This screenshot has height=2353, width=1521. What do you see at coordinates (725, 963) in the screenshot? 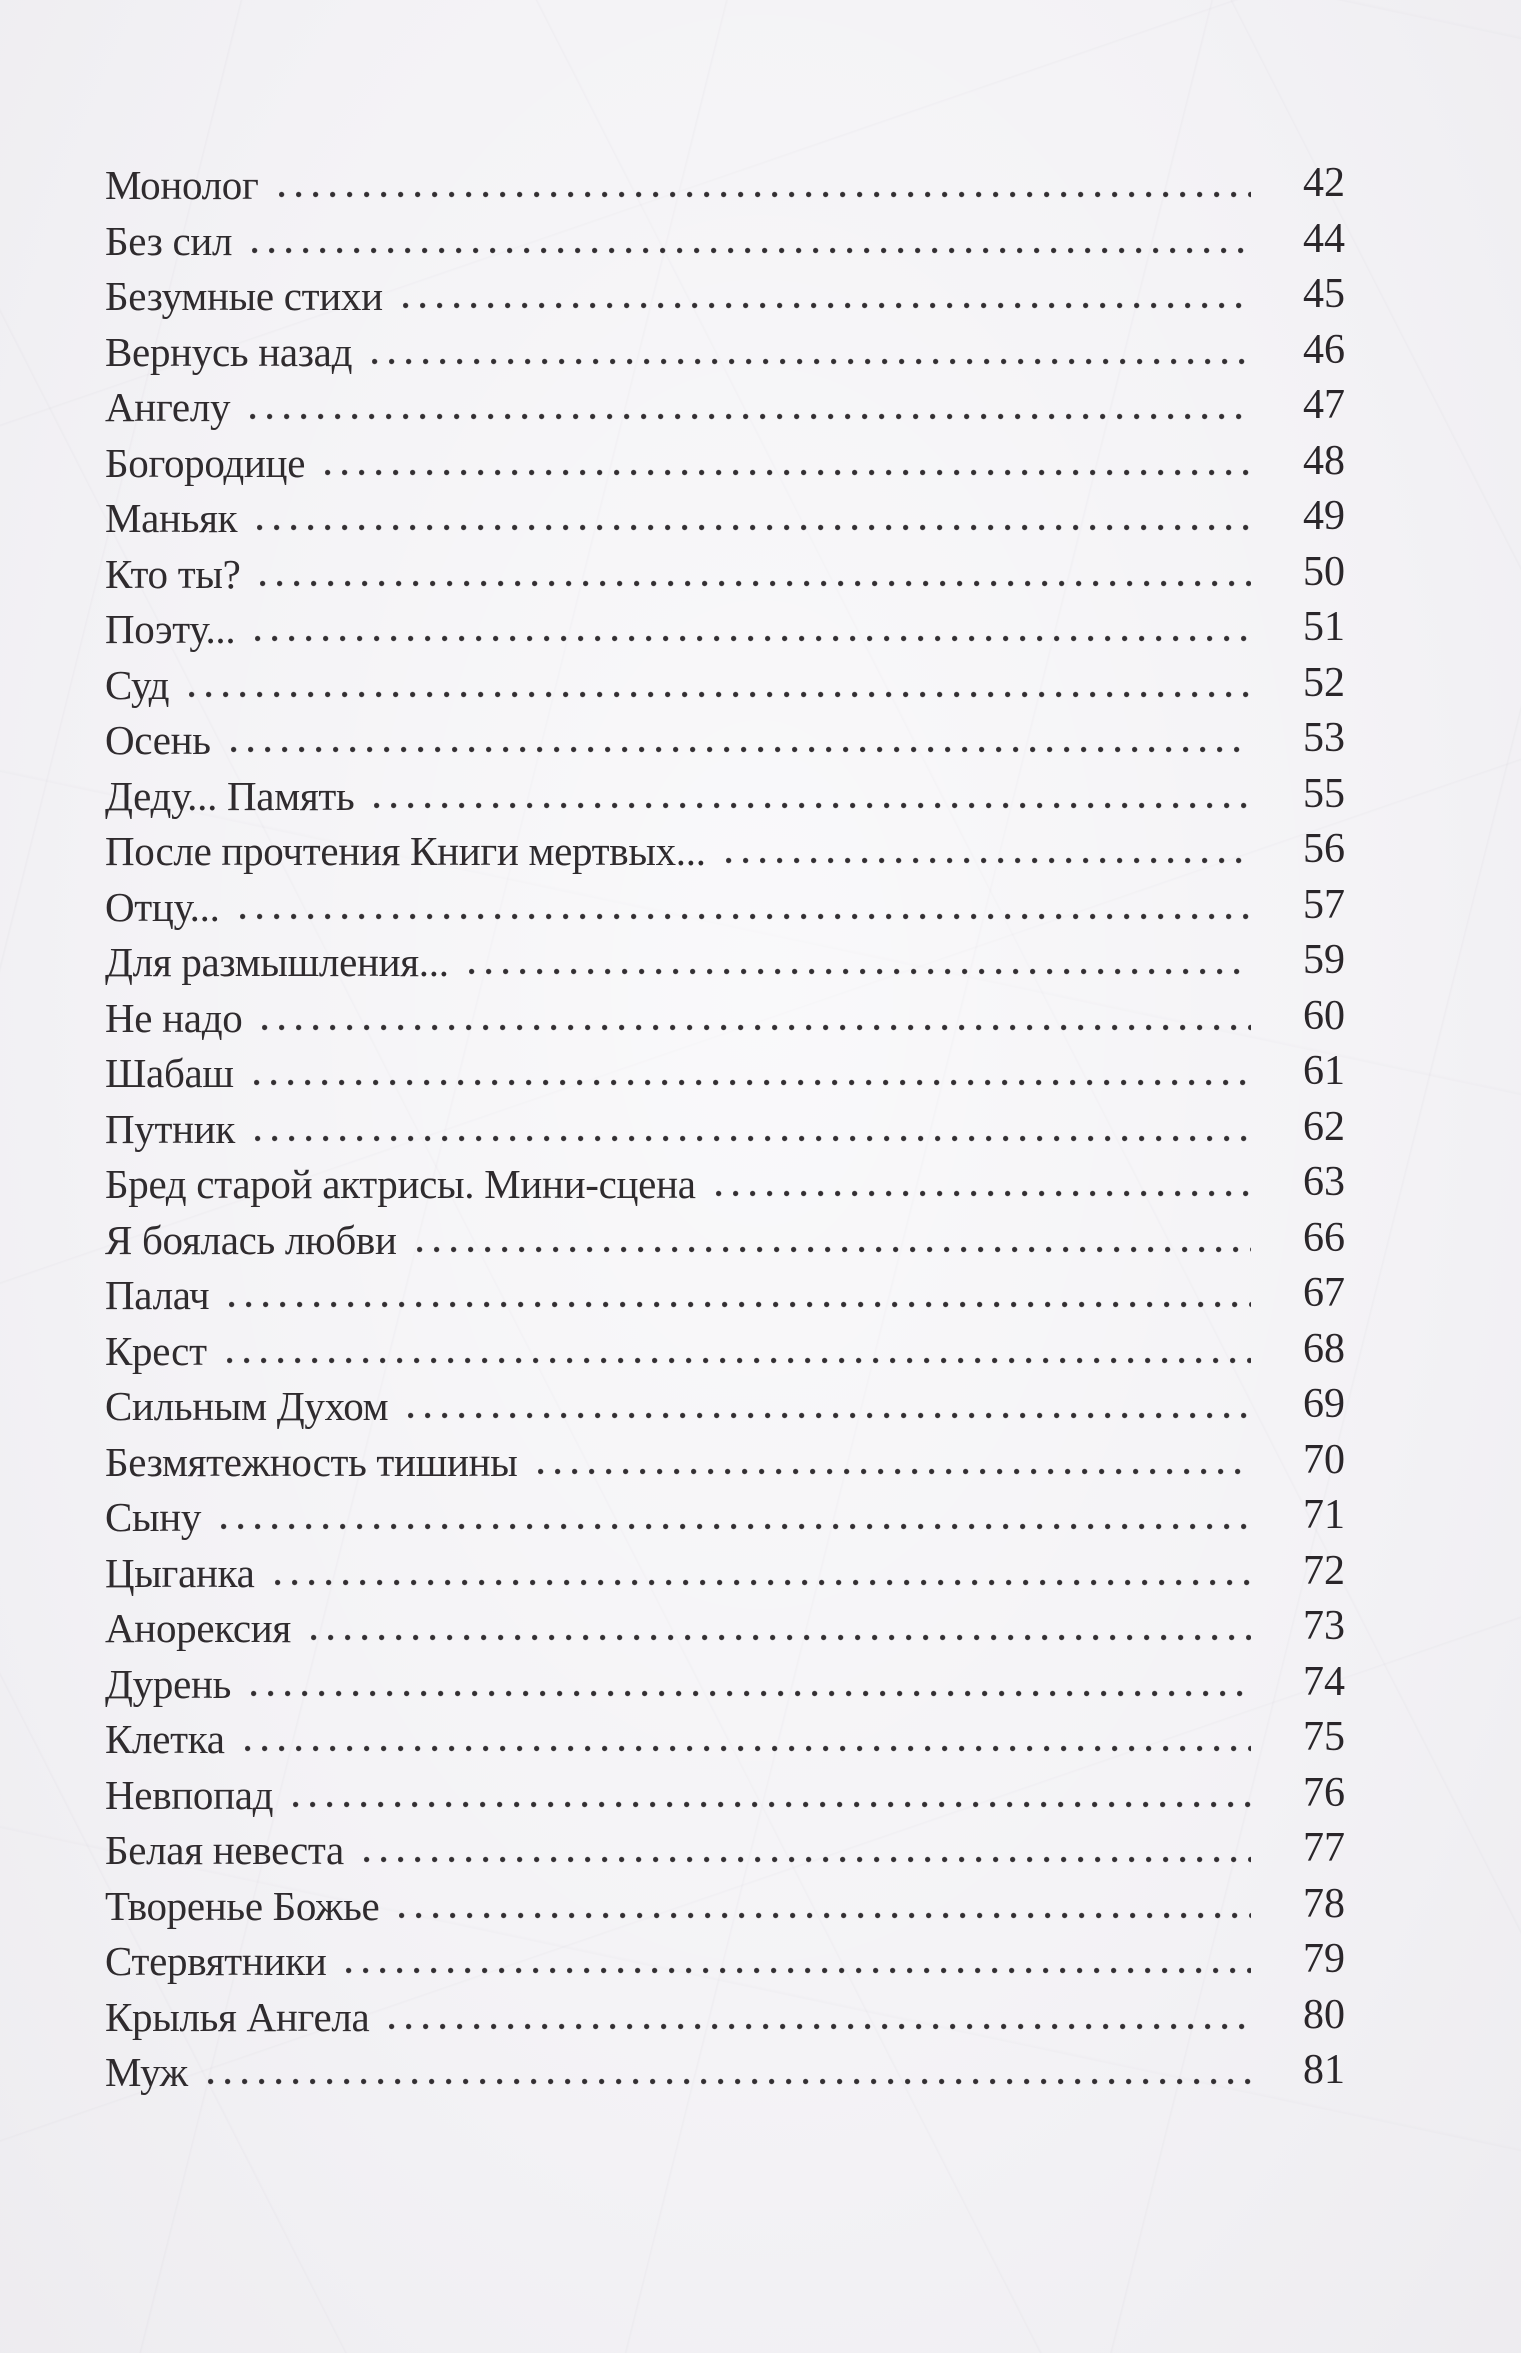
I see `toc-row: Для размышления... 59` at bounding box center [725, 963].